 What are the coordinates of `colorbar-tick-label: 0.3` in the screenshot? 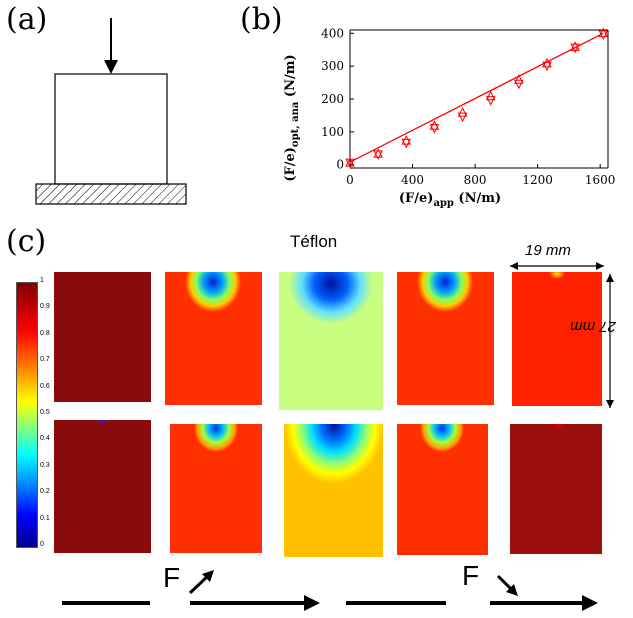 It's located at (45, 465).